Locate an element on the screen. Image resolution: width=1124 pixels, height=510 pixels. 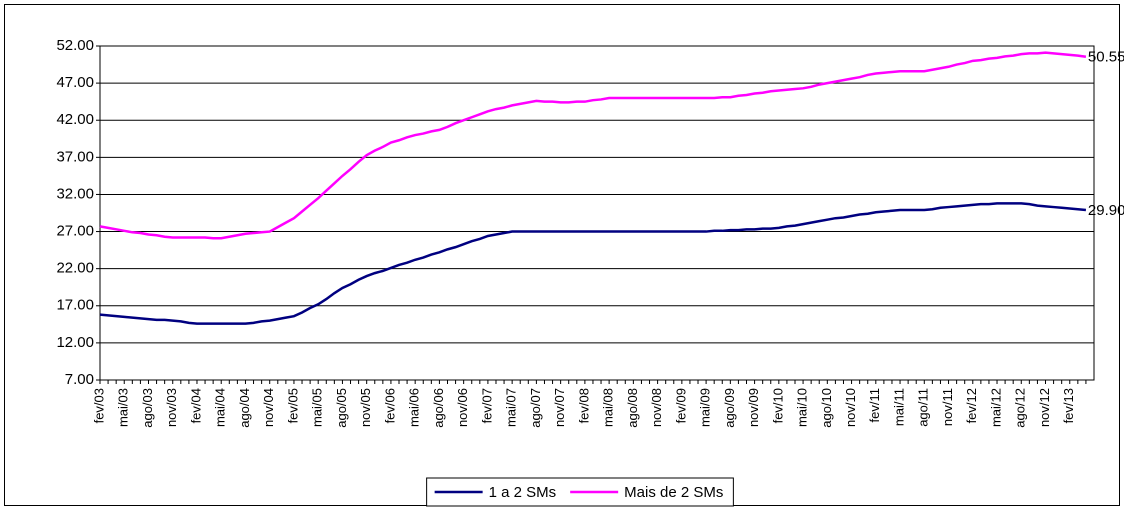
x-tick-label: nov/03 is located at coordinates (171, 407).